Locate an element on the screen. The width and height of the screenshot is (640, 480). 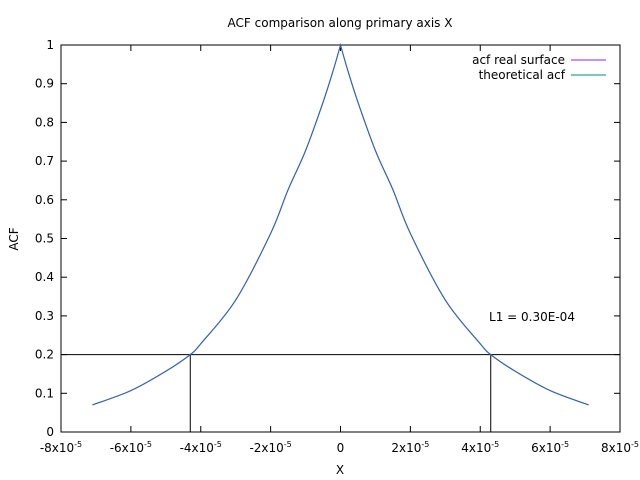
y-tick-label: 0 is located at coordinates (50, 432).